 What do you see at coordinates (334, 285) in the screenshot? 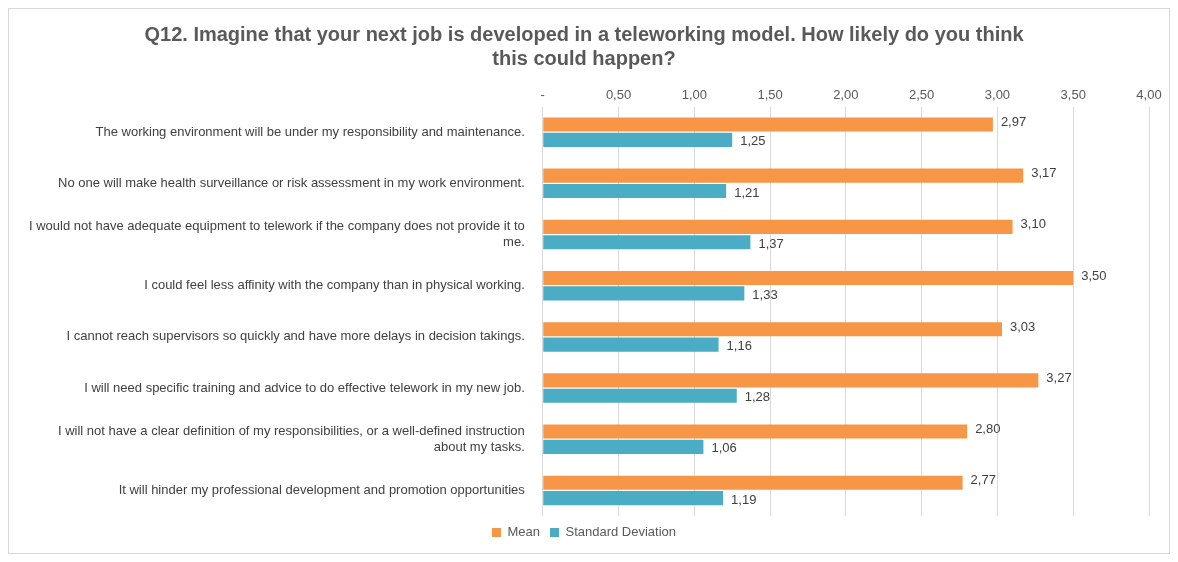
I see `y-tick-label: I could feel less affinity with the company than in physical working.` at bounding box center [334, 285].